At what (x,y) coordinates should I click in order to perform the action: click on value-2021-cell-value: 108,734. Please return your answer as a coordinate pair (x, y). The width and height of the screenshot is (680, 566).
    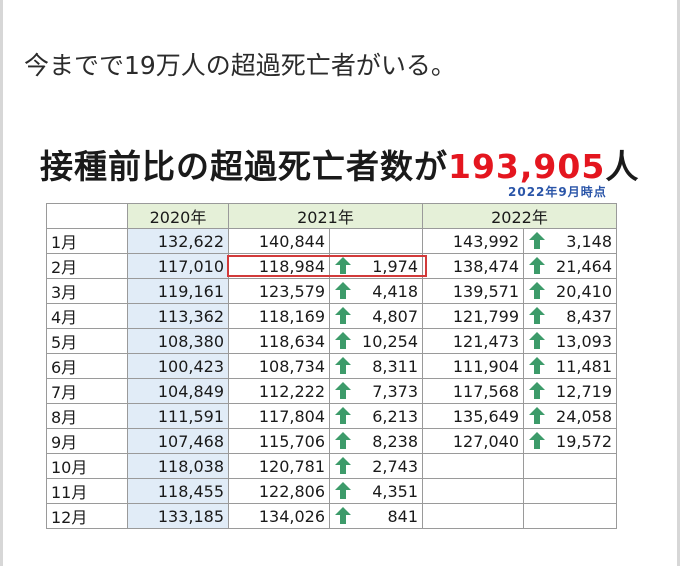
    Looking at the image, I should click on (291, 366).